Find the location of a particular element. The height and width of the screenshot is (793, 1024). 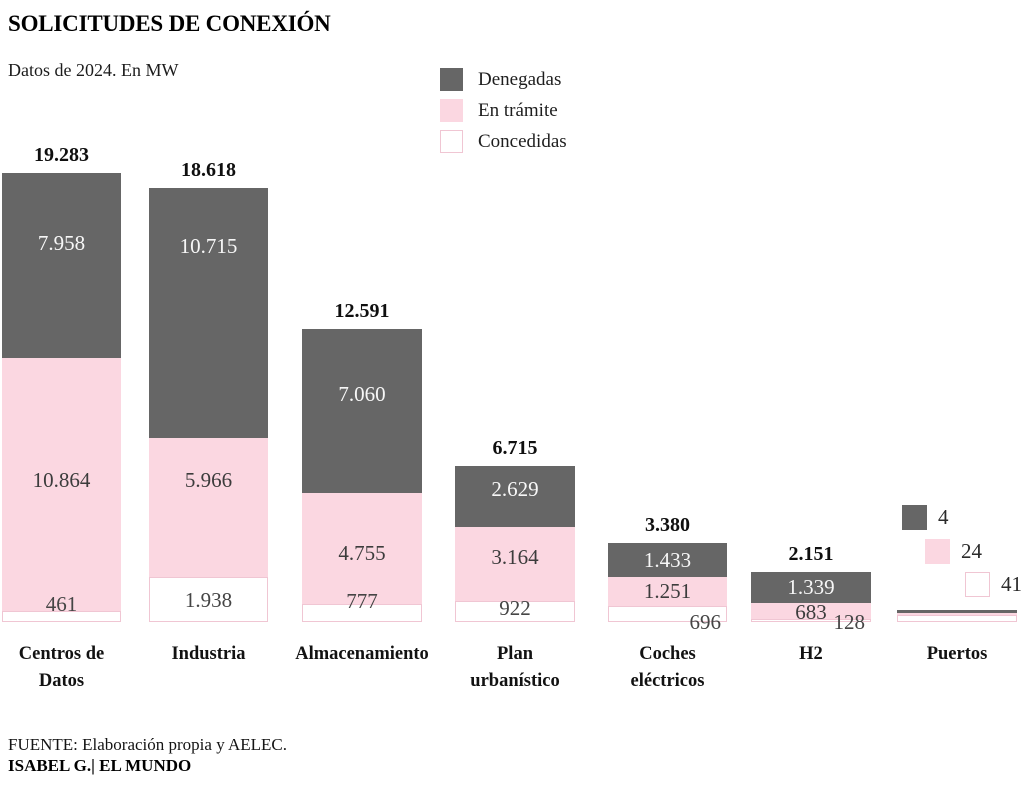

puertos-value-denegadas: 4 is located at coordinates (943, 517).